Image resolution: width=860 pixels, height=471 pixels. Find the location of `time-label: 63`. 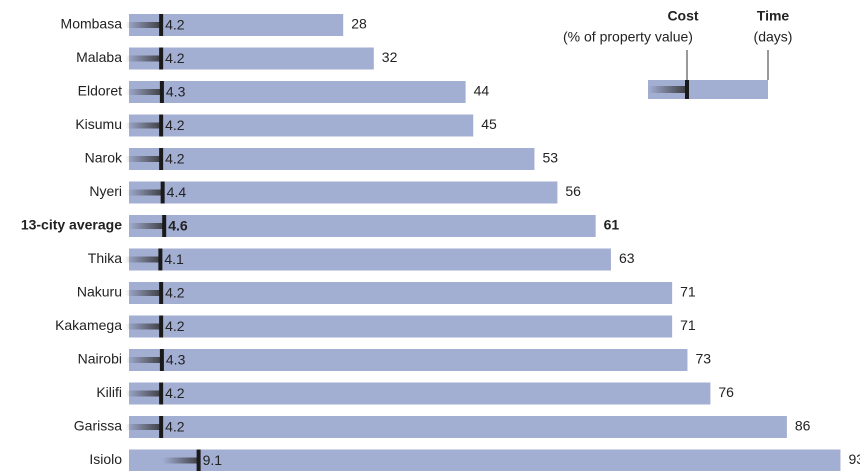

time-label: 63 is located at coordinates (627, 258).